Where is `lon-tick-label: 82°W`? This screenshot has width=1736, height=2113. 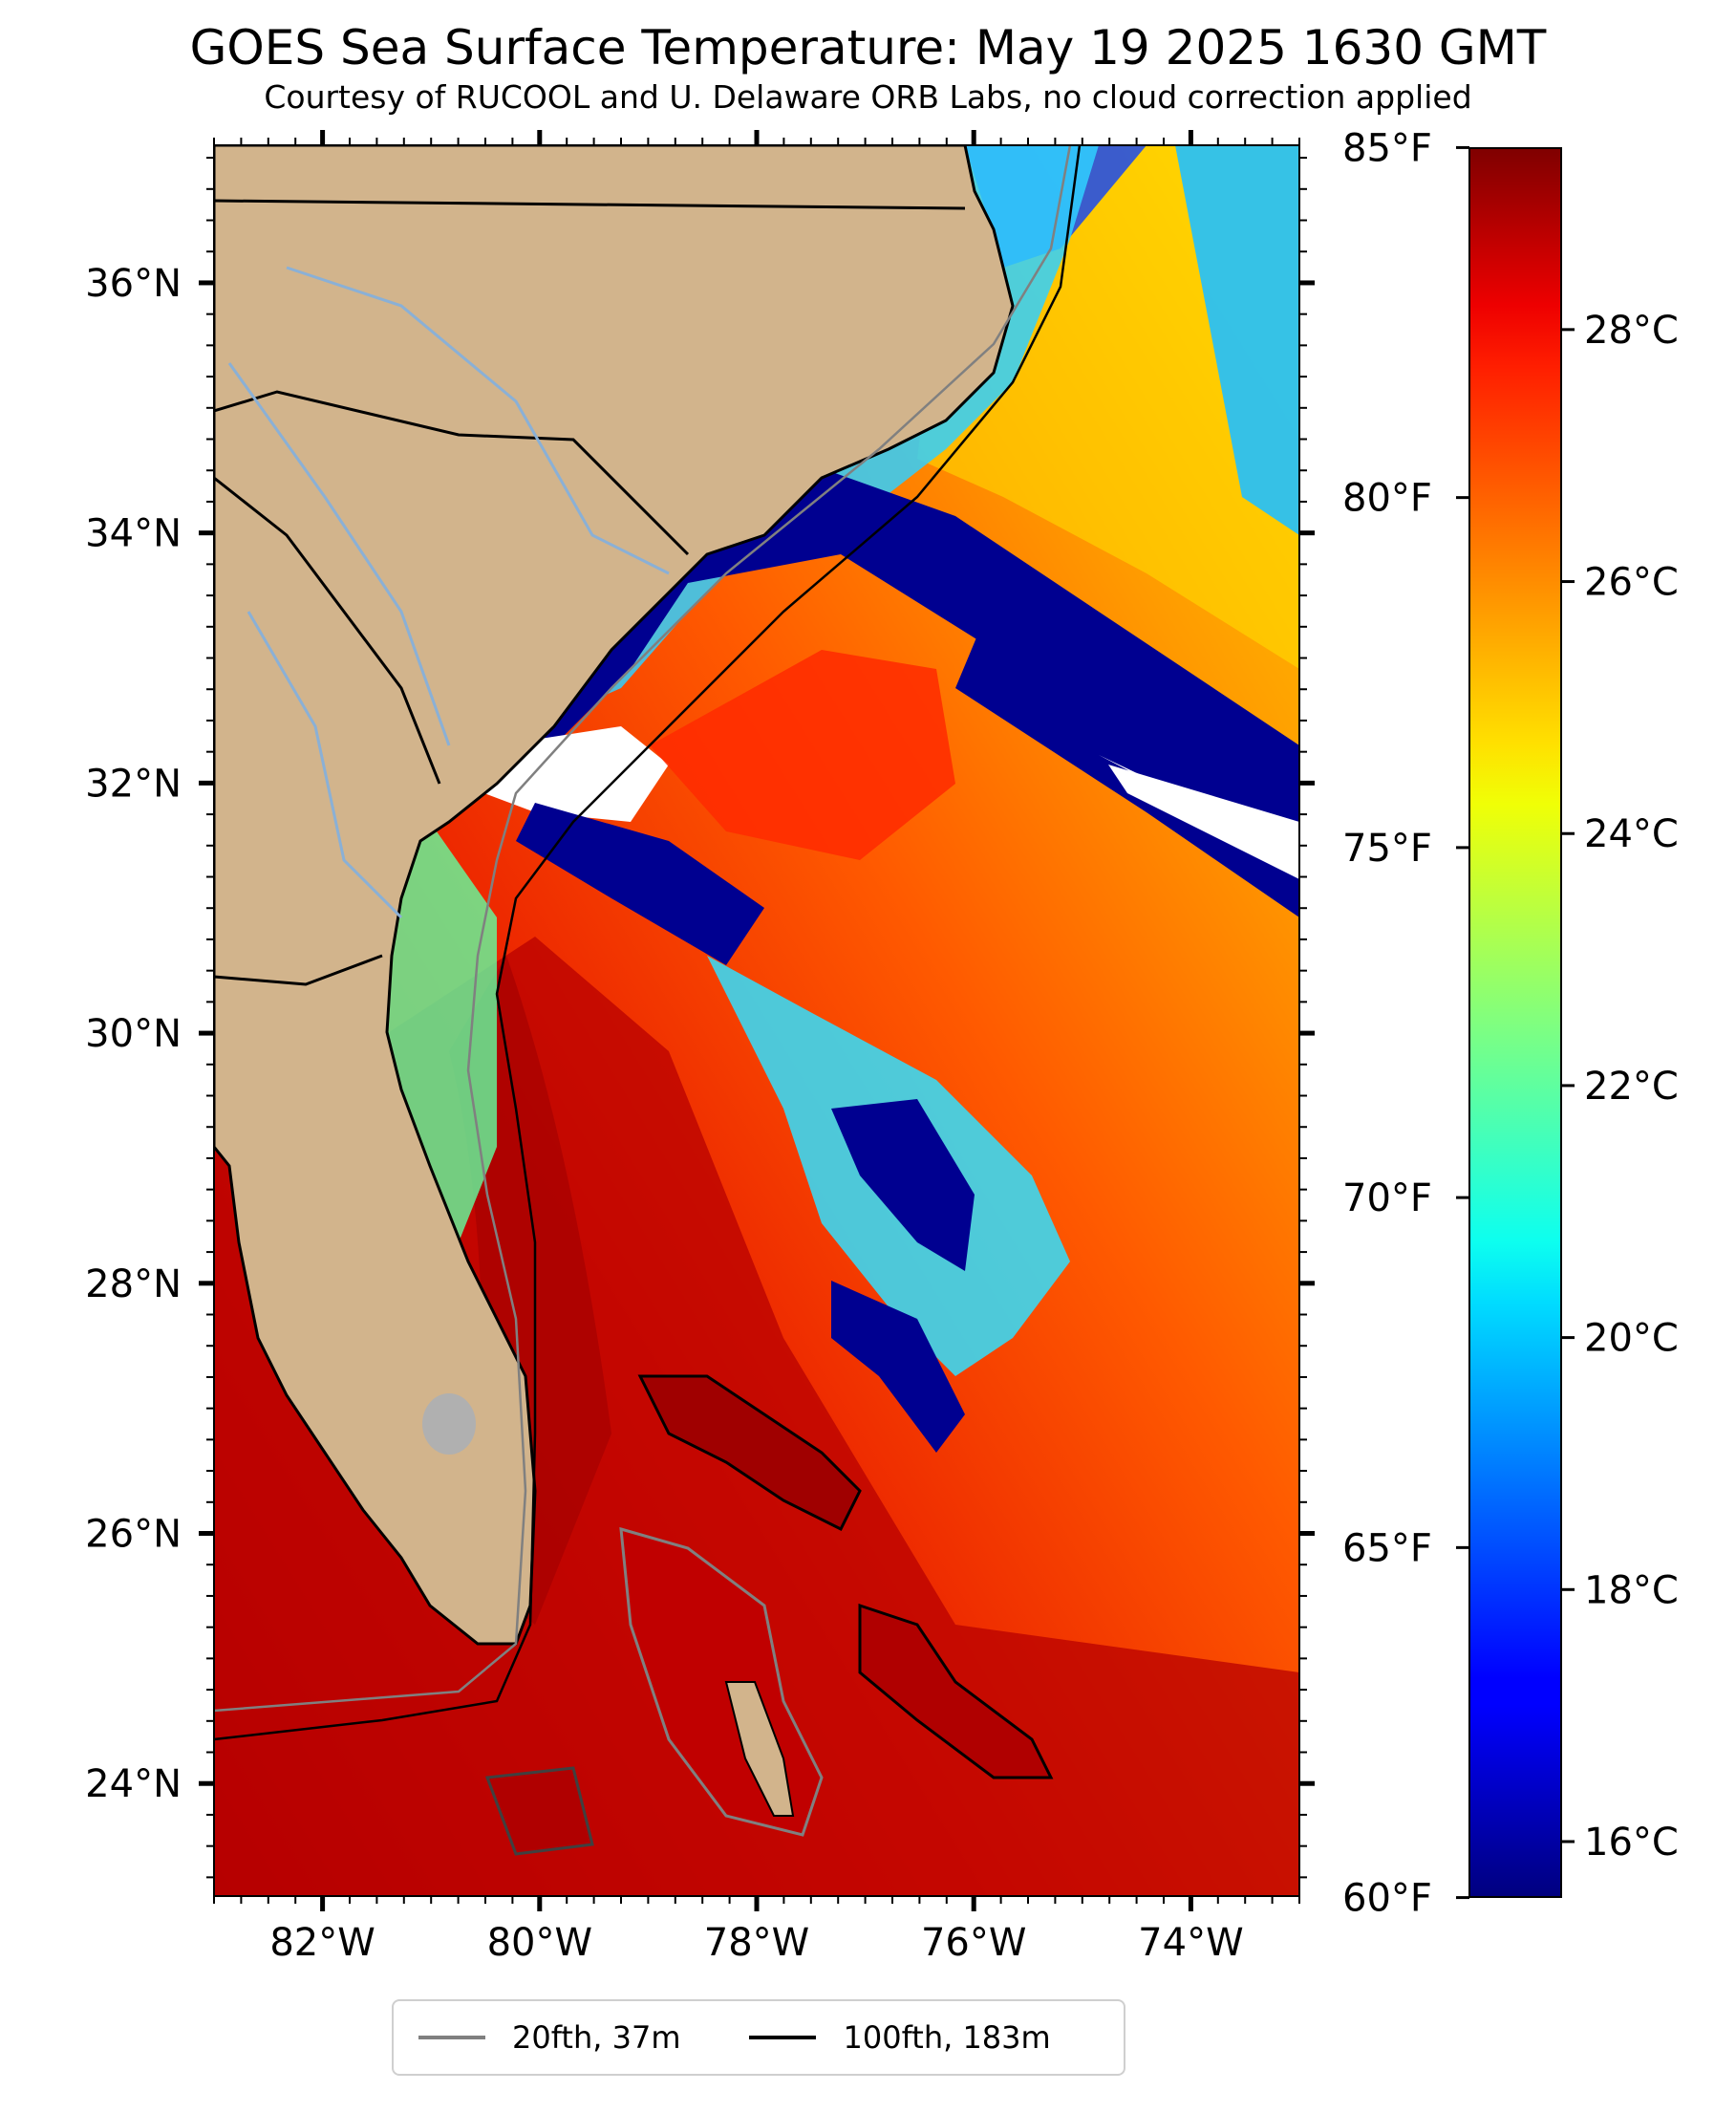 lon-tick-label: 82°W is located at coordinates (322, 1943).